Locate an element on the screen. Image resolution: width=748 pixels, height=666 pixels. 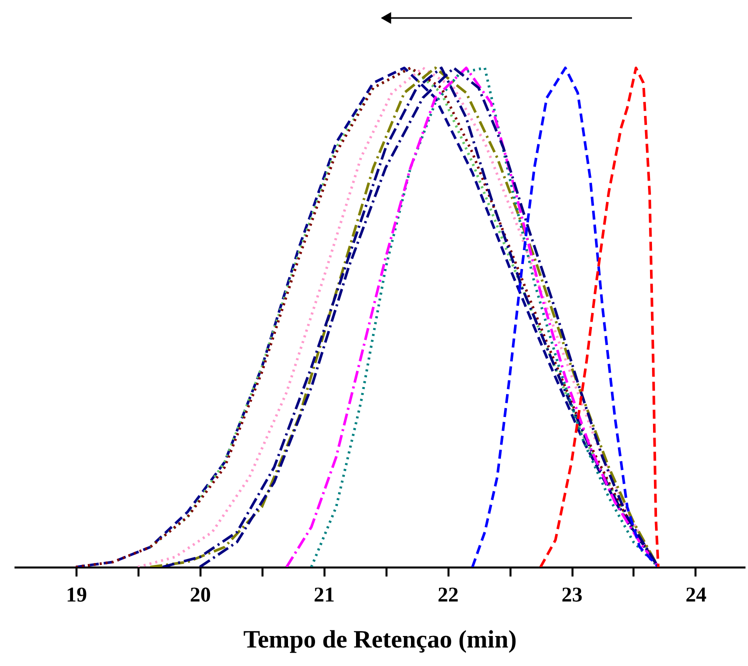
x-tick-label: 19 is located at coordinates (76, 594).